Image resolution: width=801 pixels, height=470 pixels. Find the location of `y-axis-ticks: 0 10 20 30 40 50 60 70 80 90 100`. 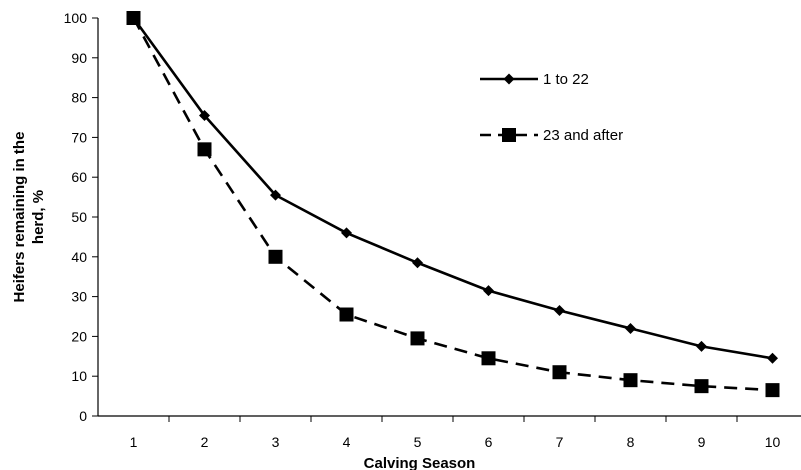

y-axis-ticks: 0 10 20 30 40 50 60 70 80 90 100 is located at coordinates (81, 217).